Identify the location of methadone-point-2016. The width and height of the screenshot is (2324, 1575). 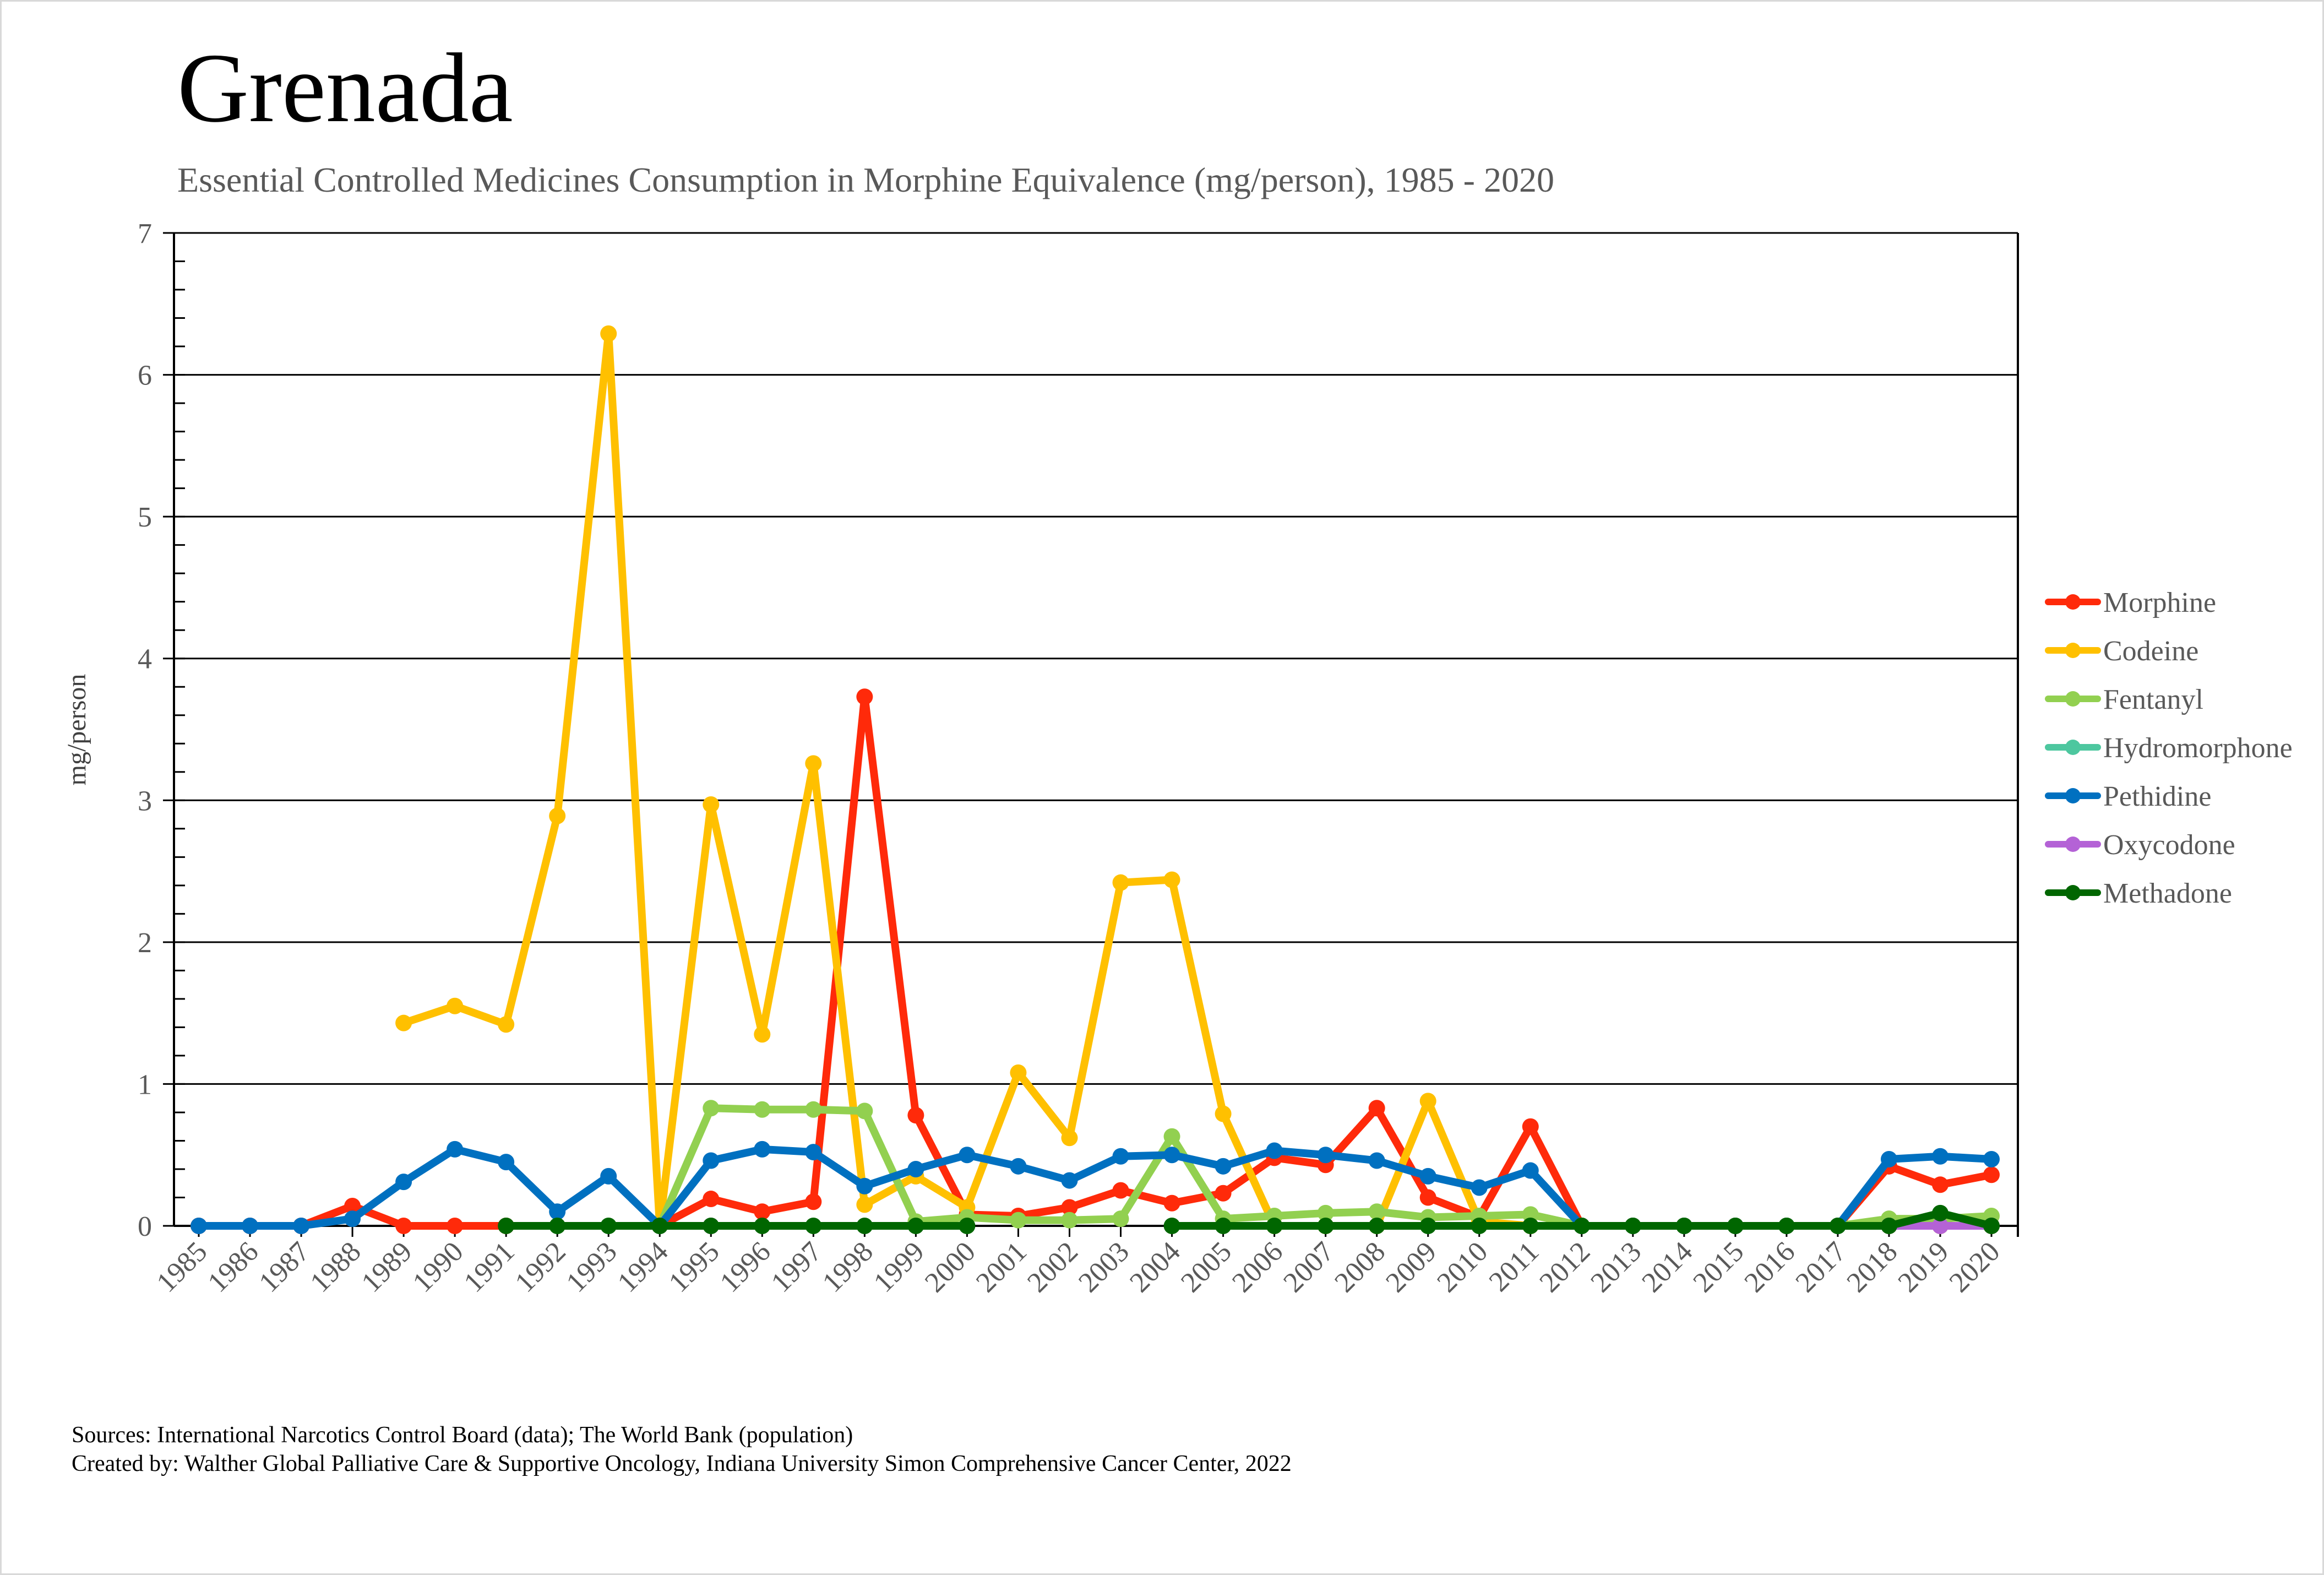
(1787, 1226).